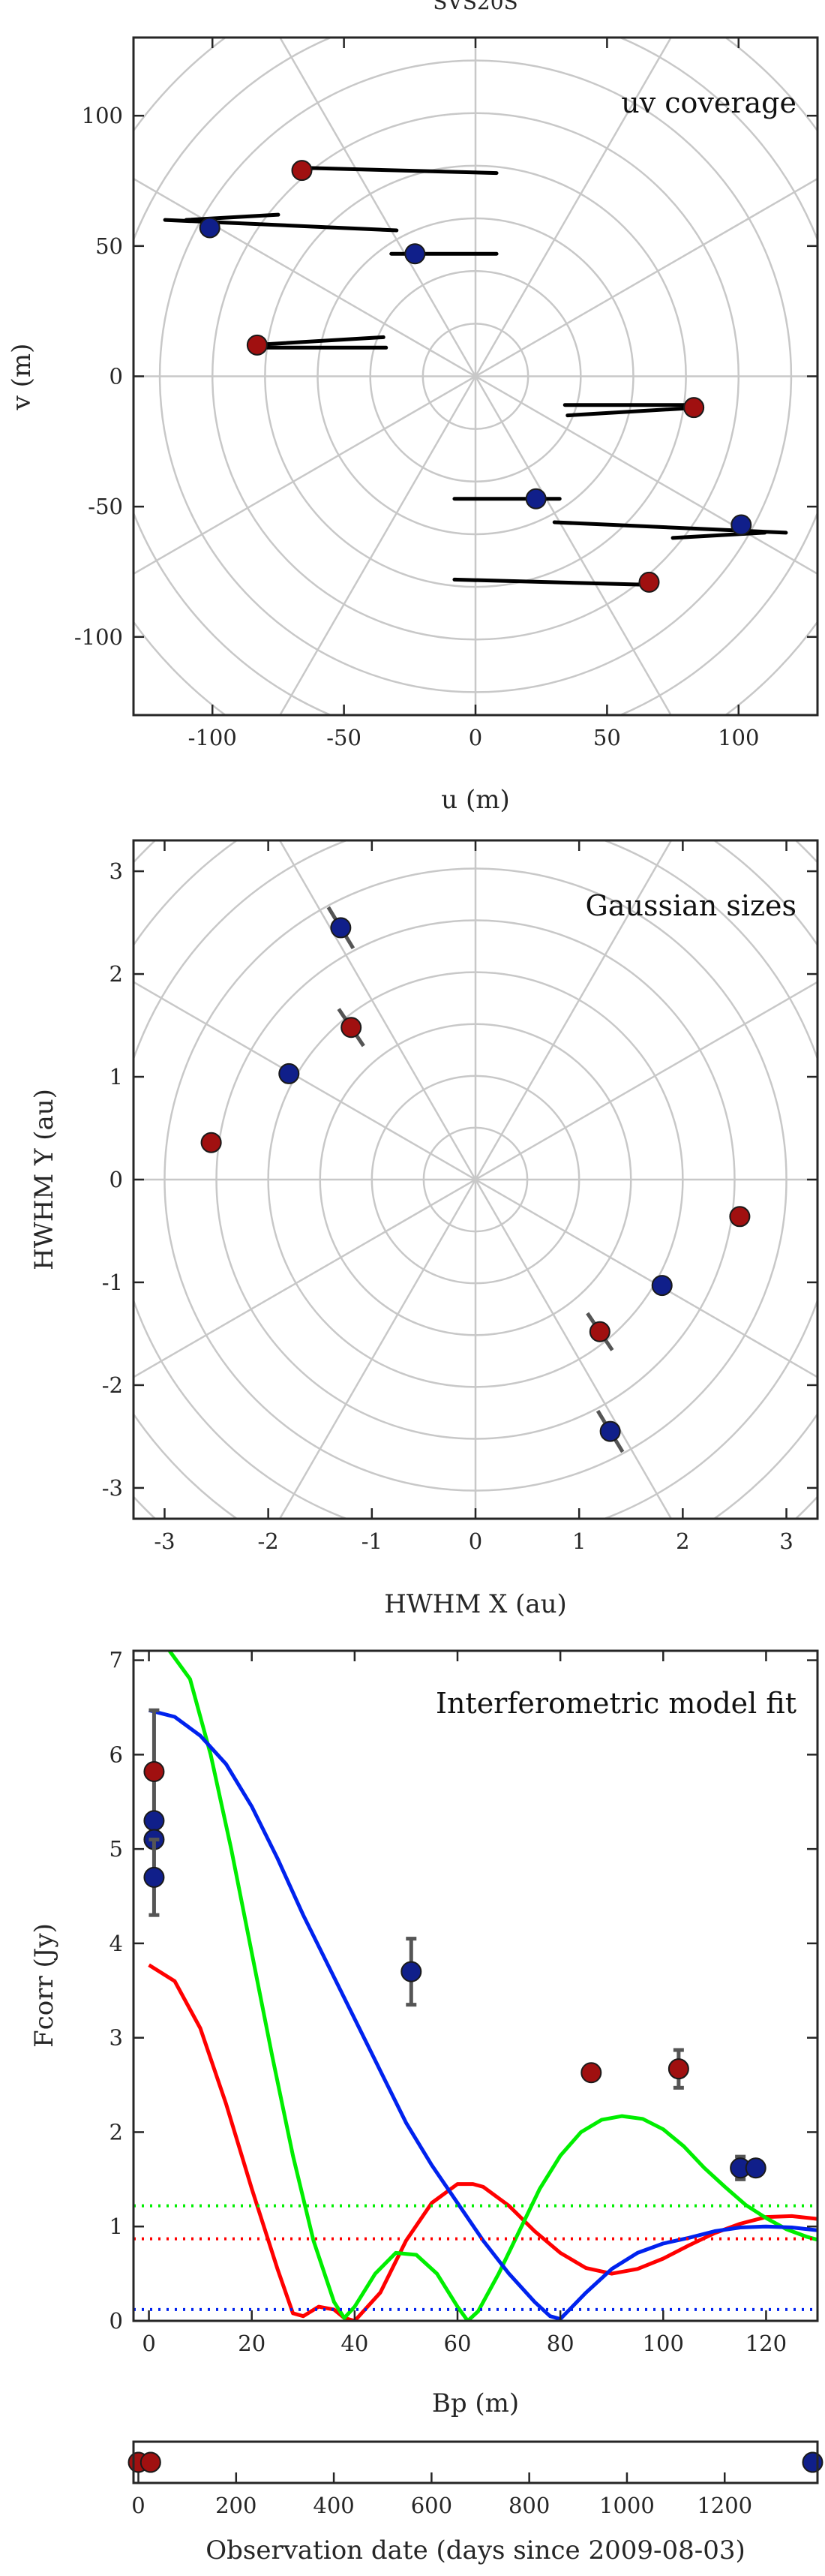 The width and height of the screenshot is (825, 2576). I want to click on x-tick-label: 600, so click(431, 2505).